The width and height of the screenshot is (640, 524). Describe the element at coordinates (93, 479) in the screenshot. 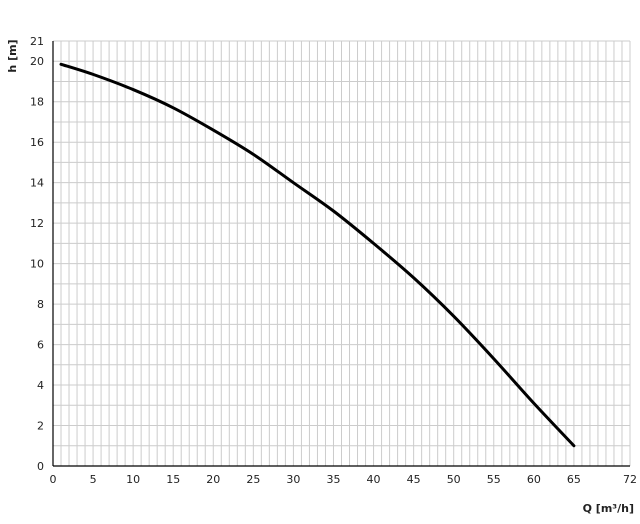

I see `x-tick-label: 5` at that location.